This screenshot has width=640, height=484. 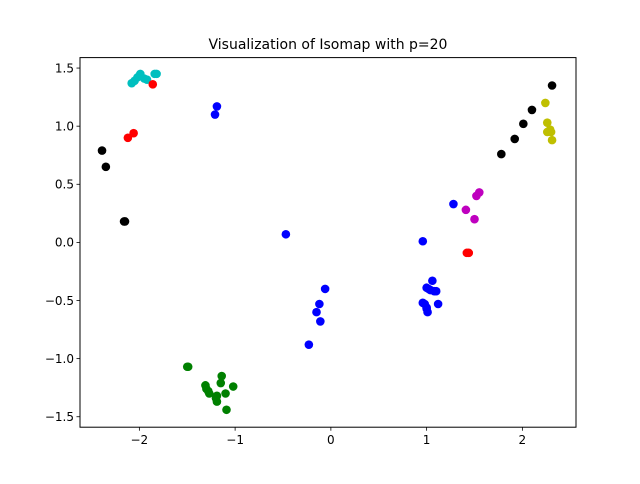 What do you see at coordinates (427, 440) in the screenshot?
I see `x-tick-label: 1` at bounding box center [427, 440].